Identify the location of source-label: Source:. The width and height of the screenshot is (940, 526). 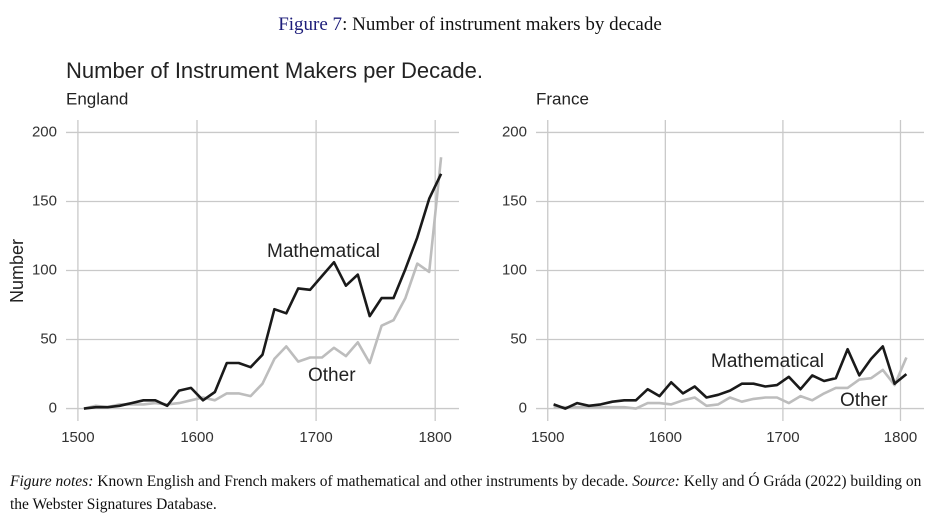
(656, 481).